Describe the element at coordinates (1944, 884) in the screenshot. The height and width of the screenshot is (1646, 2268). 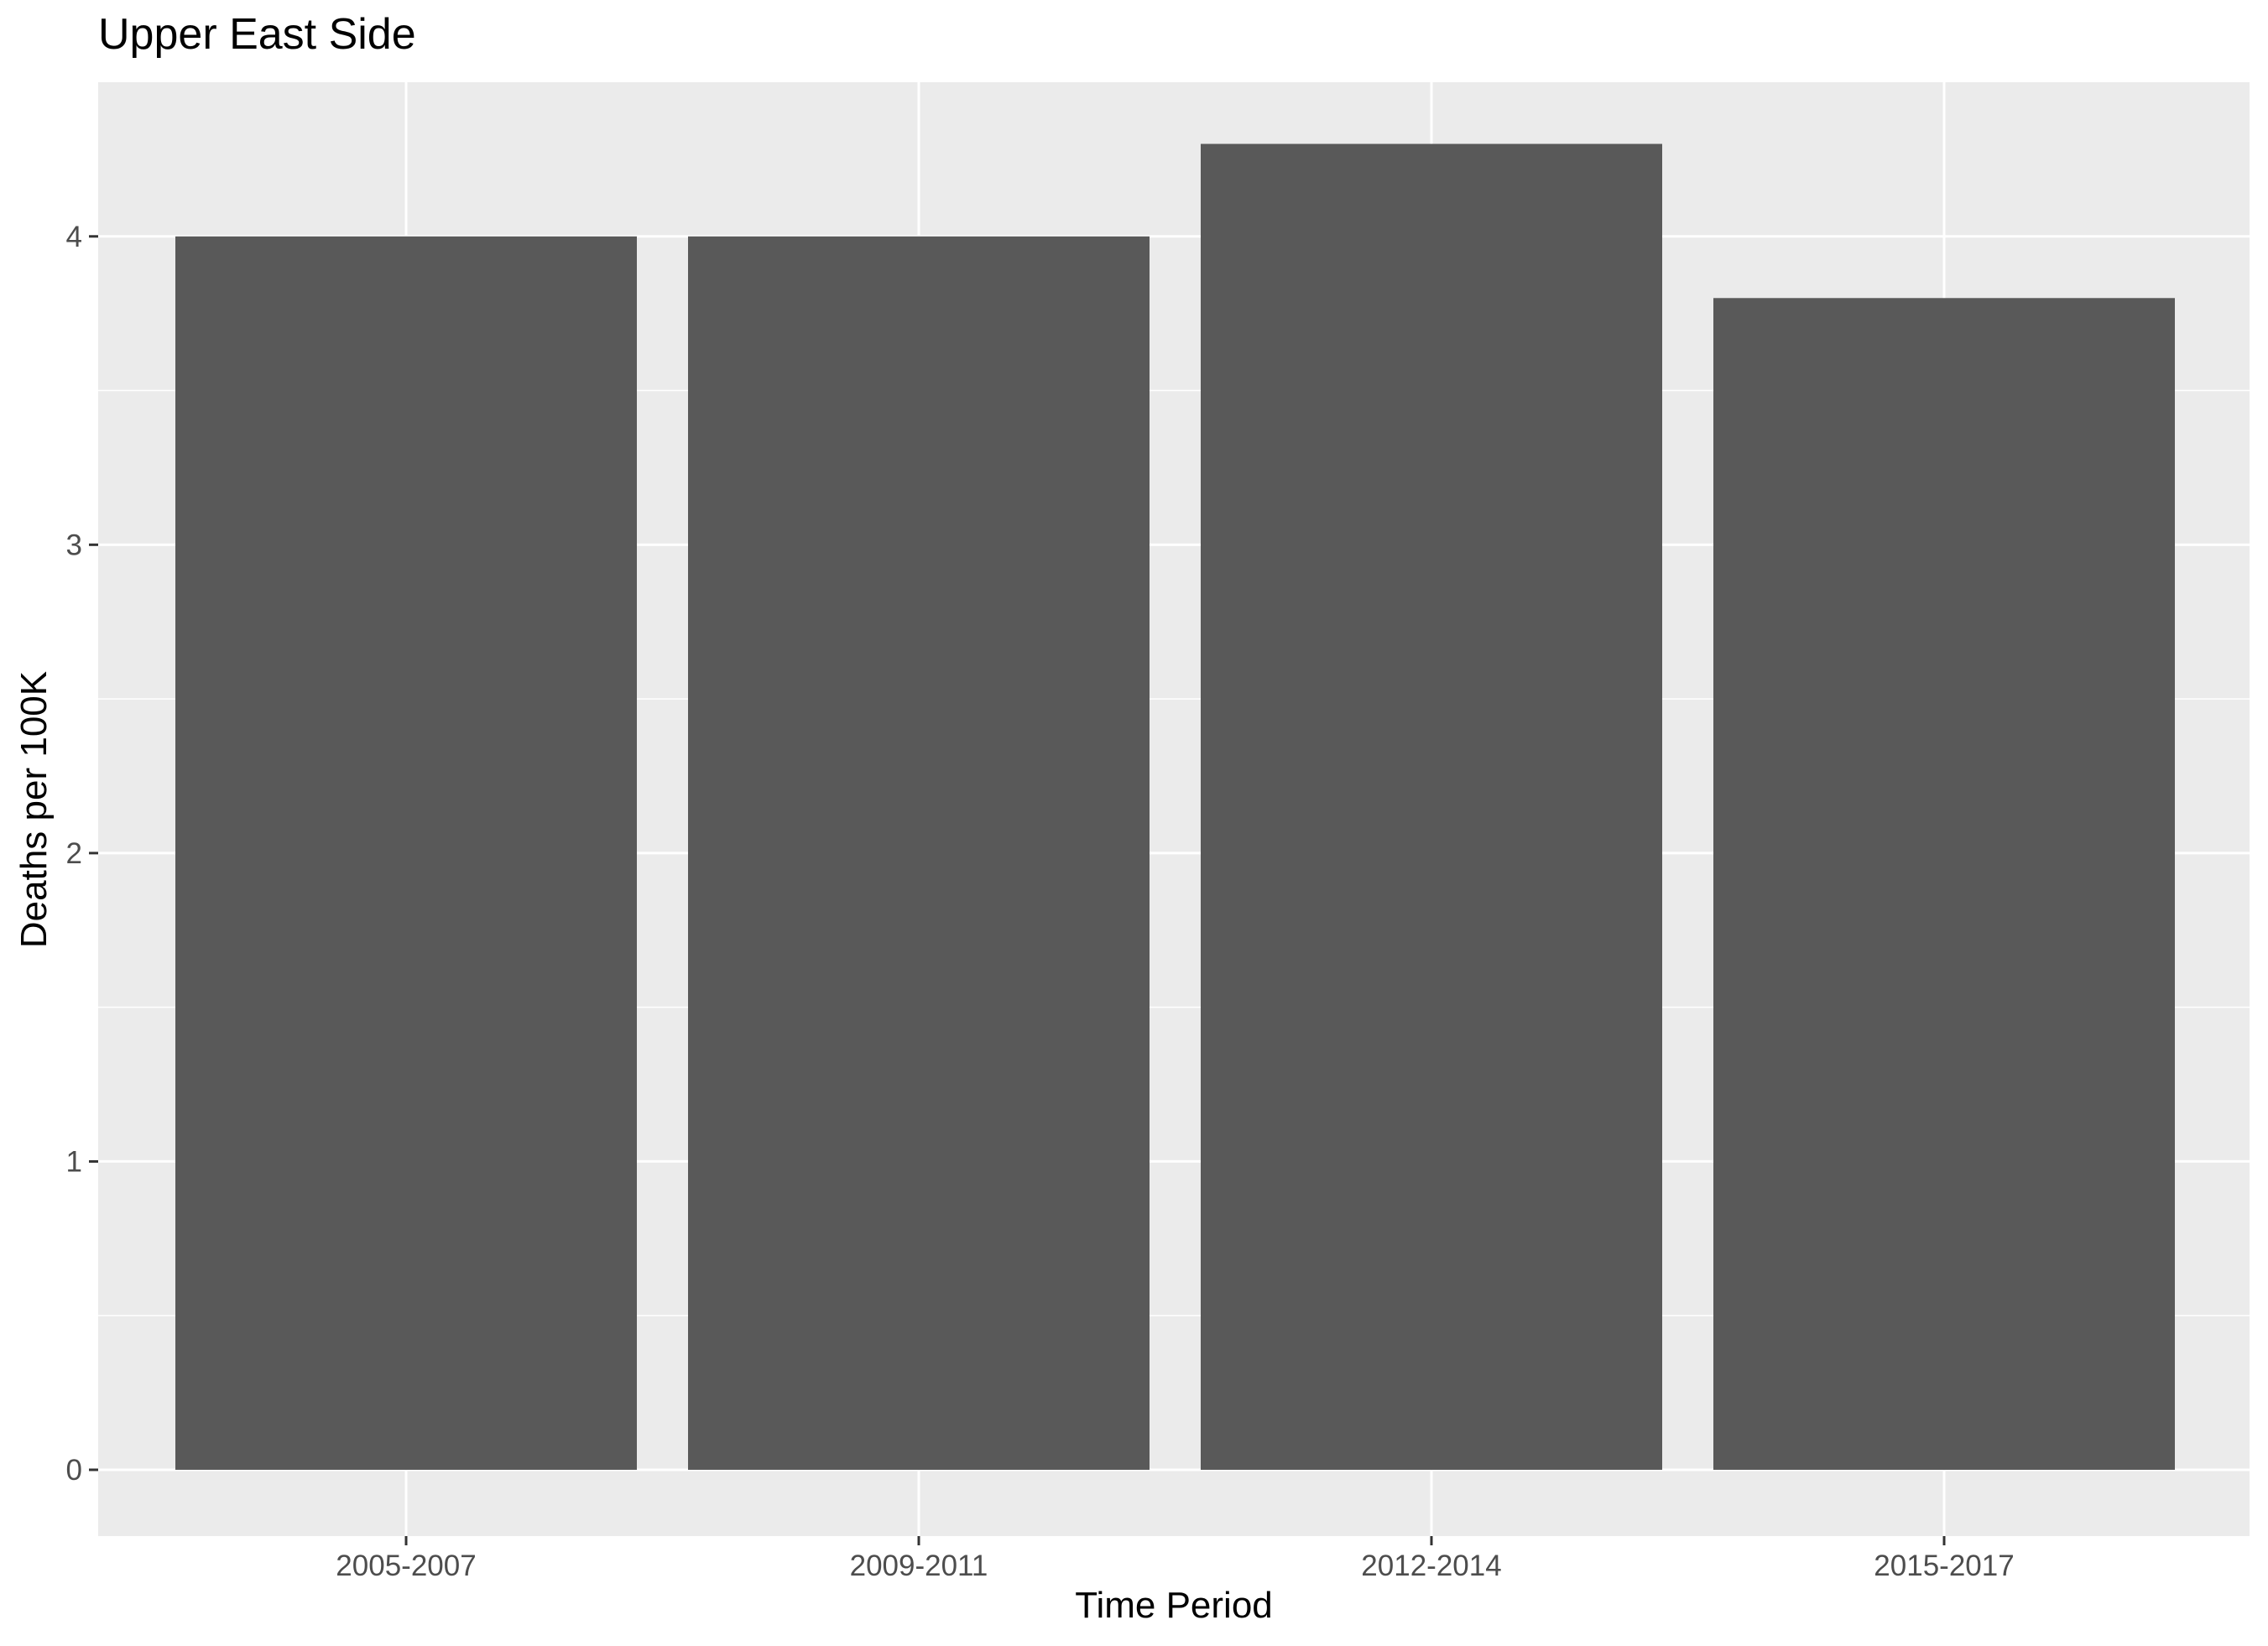
I see `bar-2015-2017` at that location.